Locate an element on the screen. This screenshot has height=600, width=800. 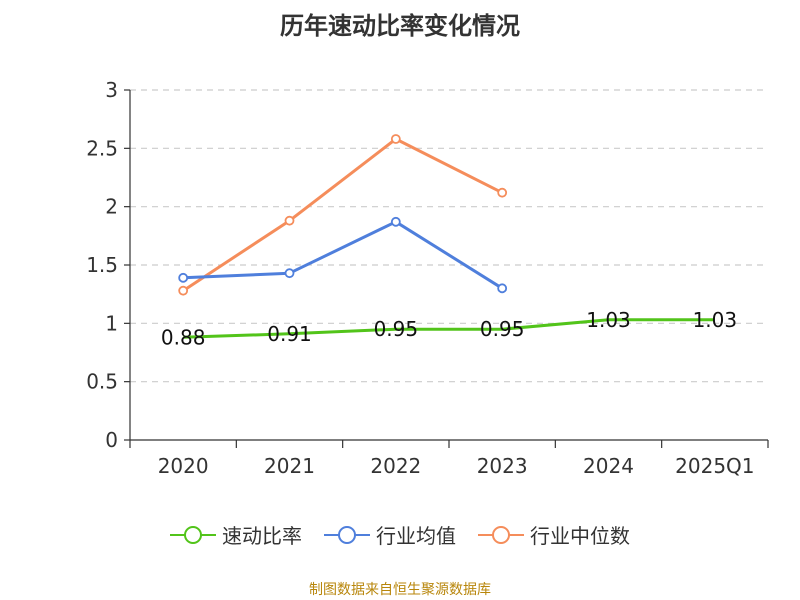
y-tick-label: 2.5 is located at coordinates (102, 148).